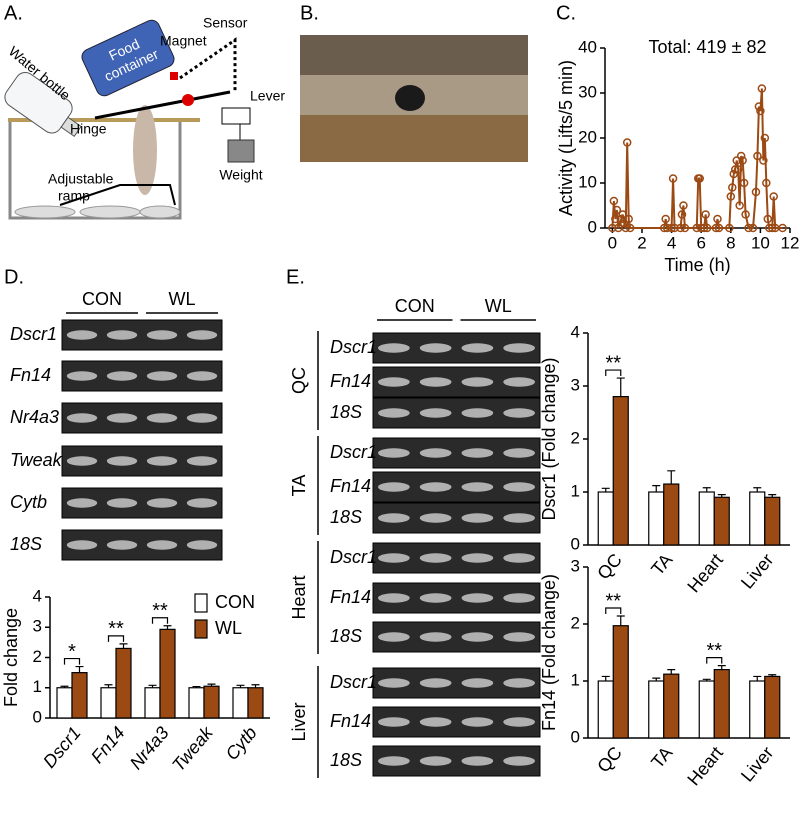 Image resolution: width=800 pixels, height=827 pixels. What do you see at coordinates (549, 652) in the screenshot?
I see `y-axis-label: Fn14 (Fold change)` at bounding box center [549, 652].